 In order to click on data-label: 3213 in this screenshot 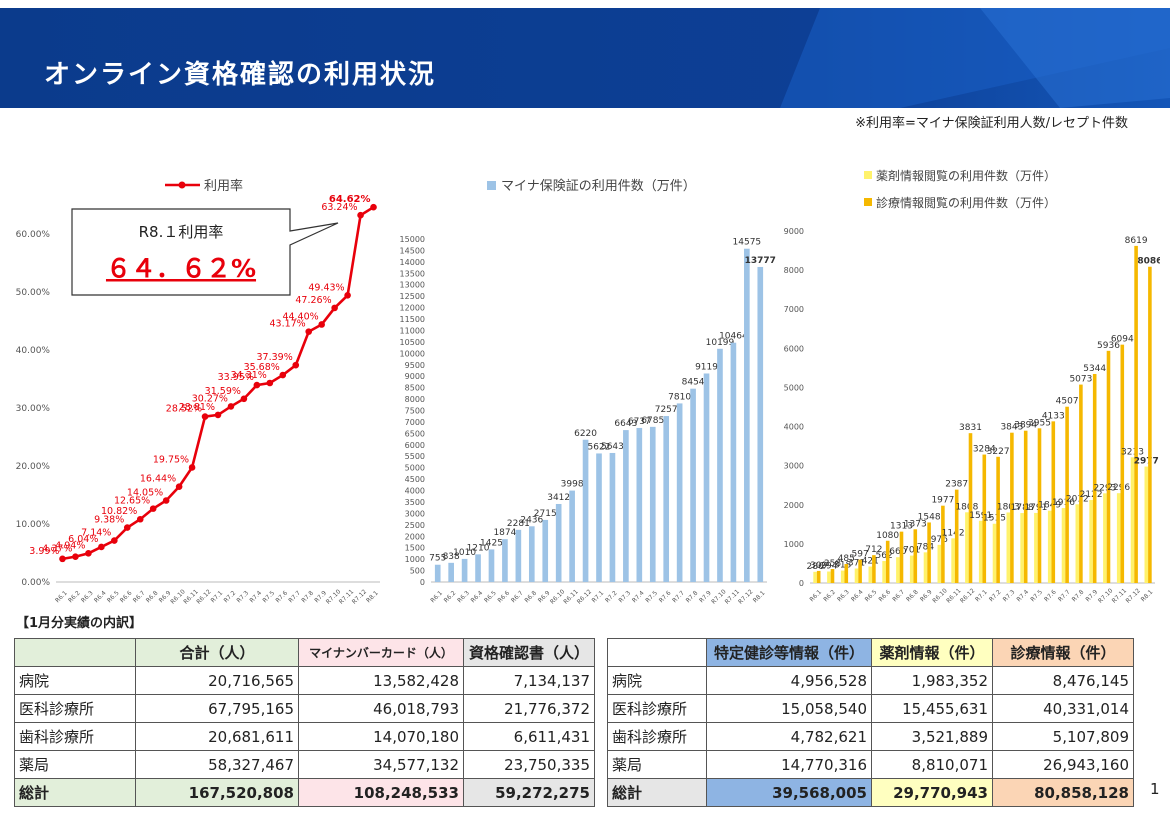, I will do `click(1132, 452)`.